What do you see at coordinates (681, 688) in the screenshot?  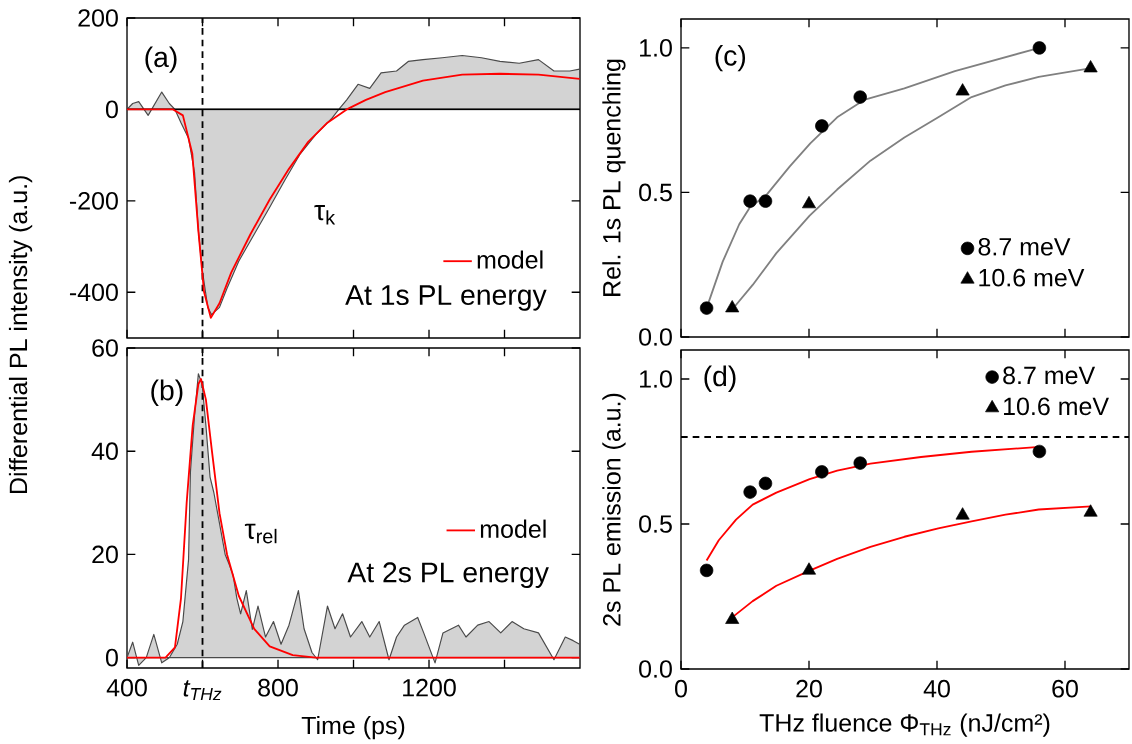 I see `x-tick-label: 0` at bounding box center [681, 688].